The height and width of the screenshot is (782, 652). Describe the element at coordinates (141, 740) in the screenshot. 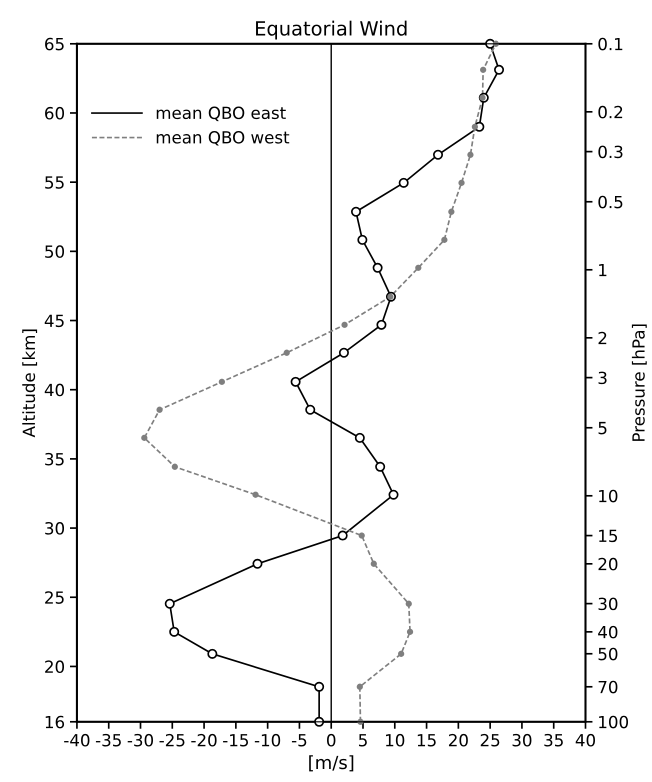

I see `x-tick-label: -30` at that location.